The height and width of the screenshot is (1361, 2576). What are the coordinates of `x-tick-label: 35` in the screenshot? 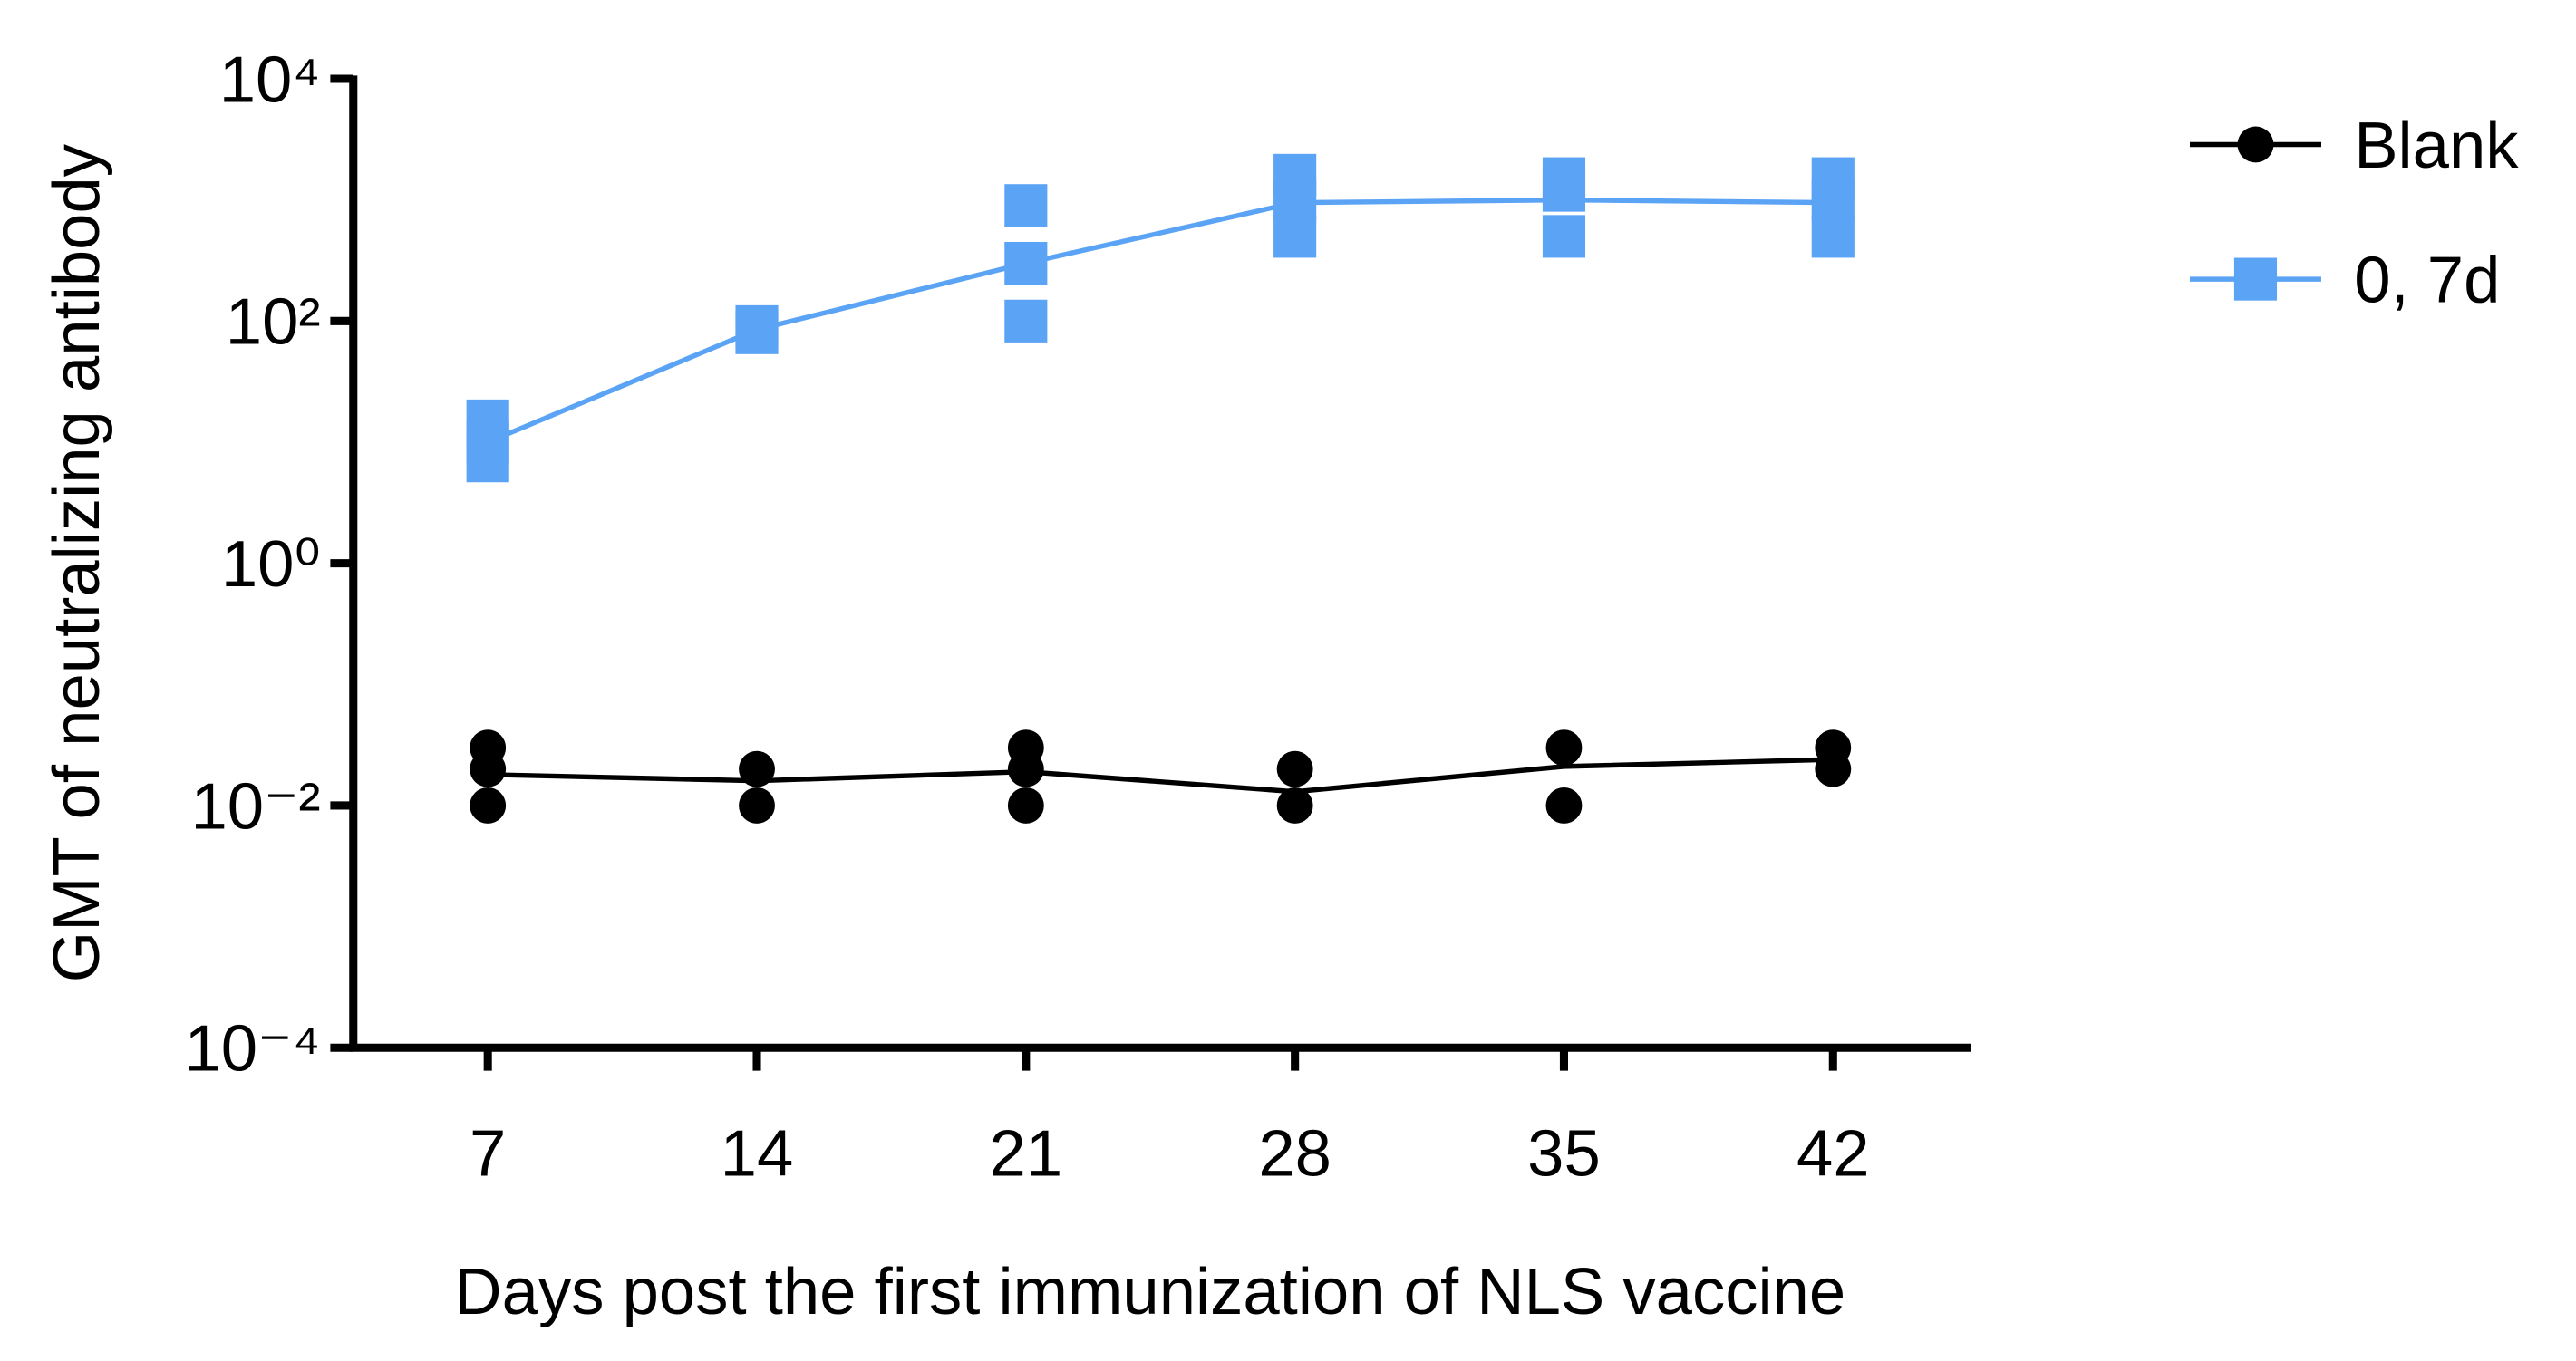 It's located at (1564, 1154).